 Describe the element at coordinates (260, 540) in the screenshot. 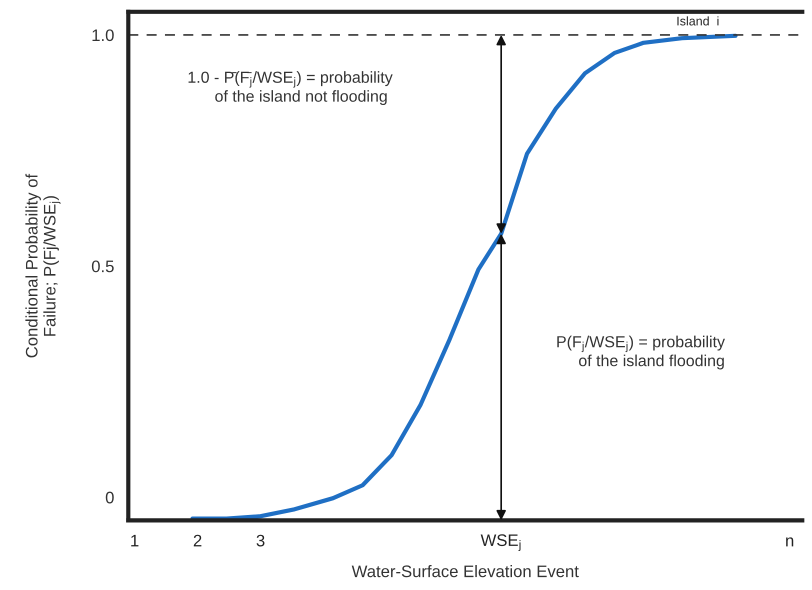

I see `x-tick-label: 3` at that location.